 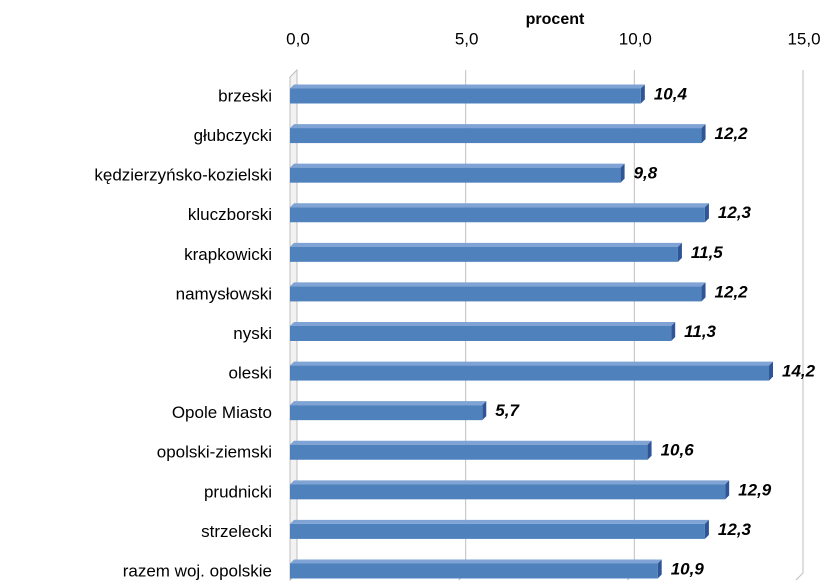 What do you see at coordinates (799, 576) in the screenshot?
I see `tick-mark` at bounding box center [799, 576].